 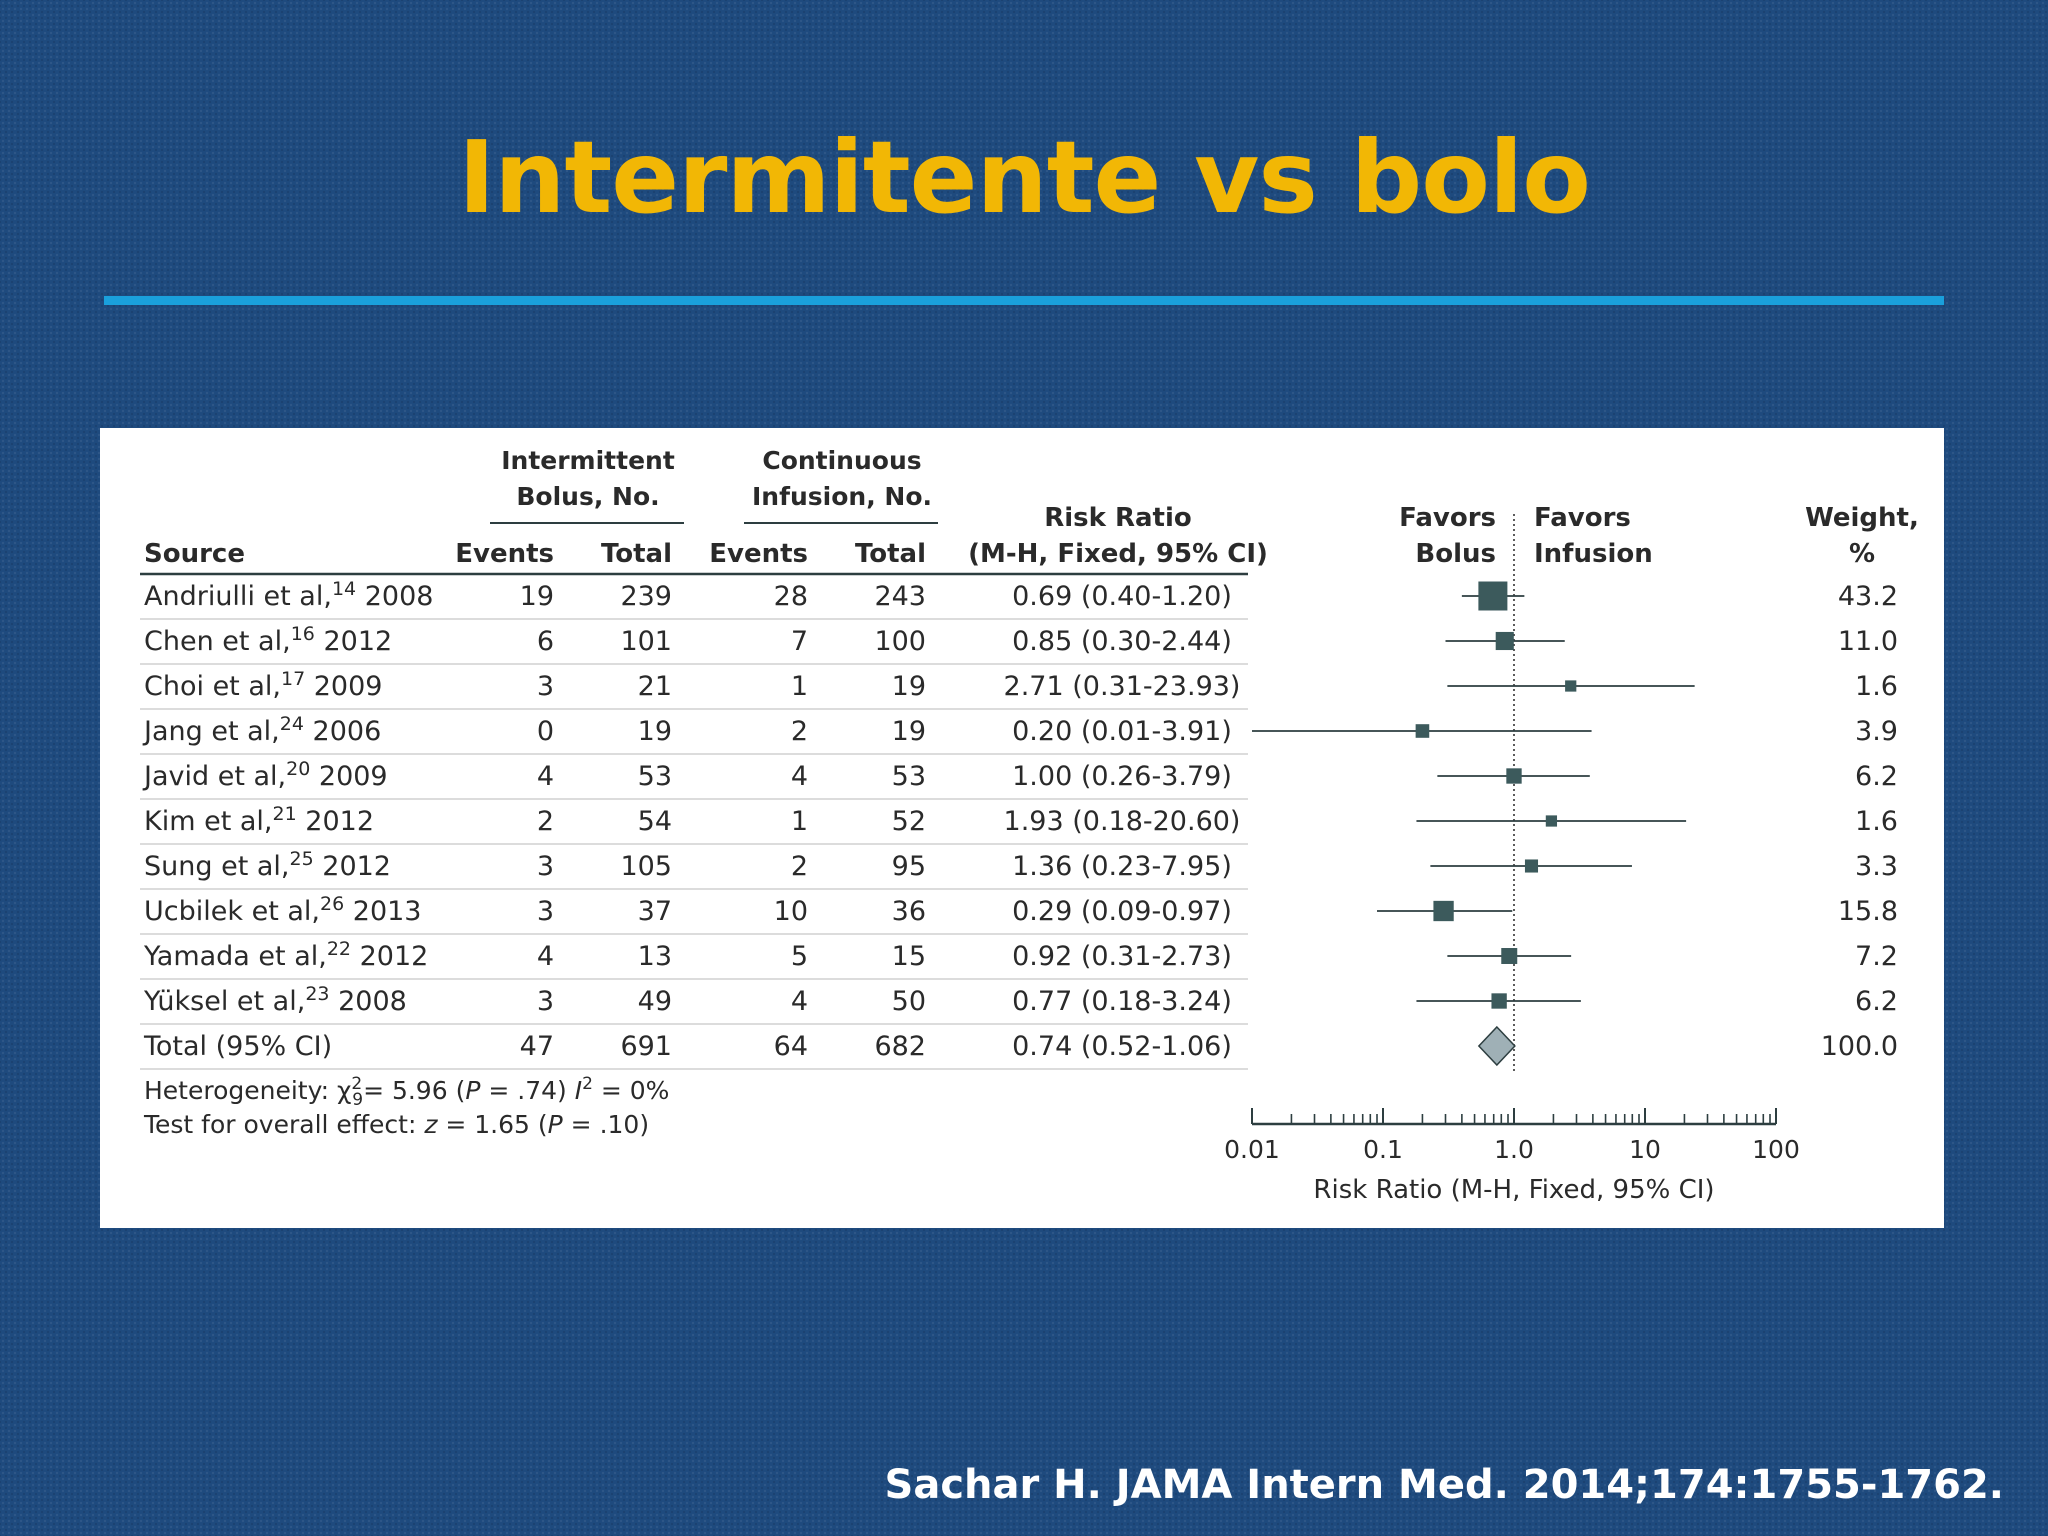 I want to click on row-2-point, so click(x=1504, y=641).